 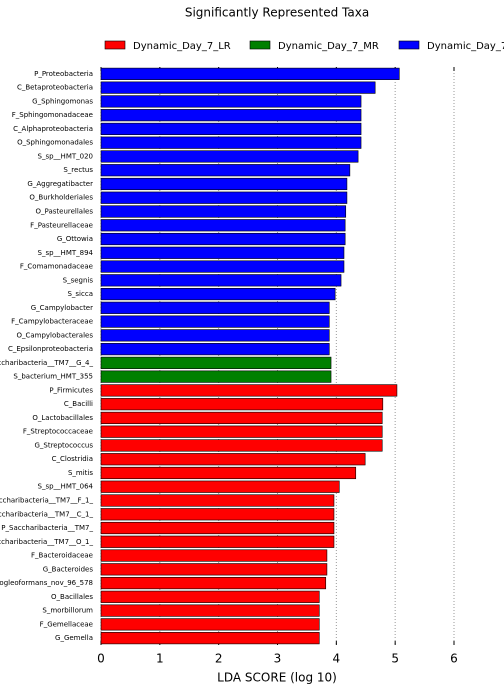 I want to click on y-tick-label: F_Comamonadaceae, so click(x=56, y=267).